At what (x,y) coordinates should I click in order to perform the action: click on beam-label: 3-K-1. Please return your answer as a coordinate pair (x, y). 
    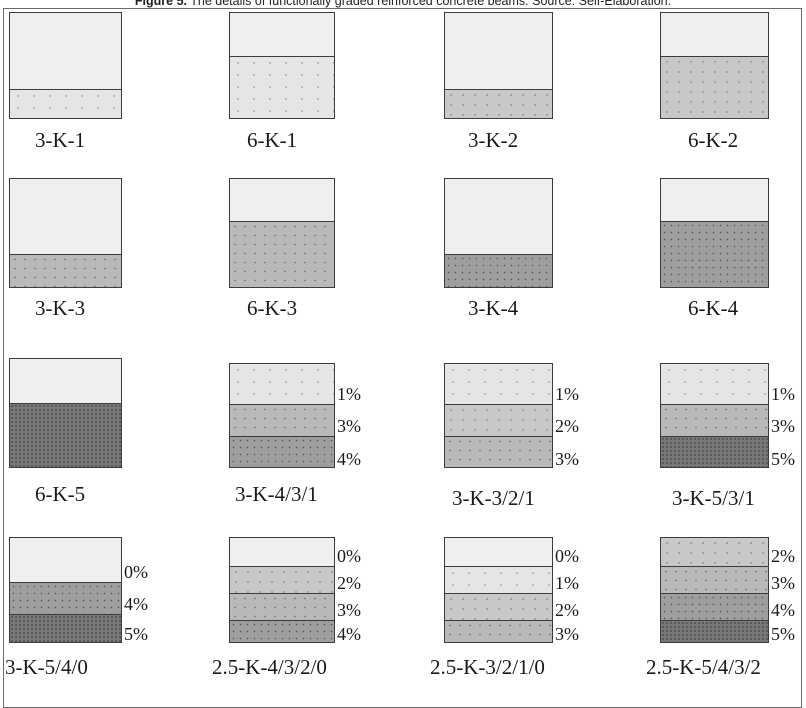
    Looking at the image, I should click on (60, 140).